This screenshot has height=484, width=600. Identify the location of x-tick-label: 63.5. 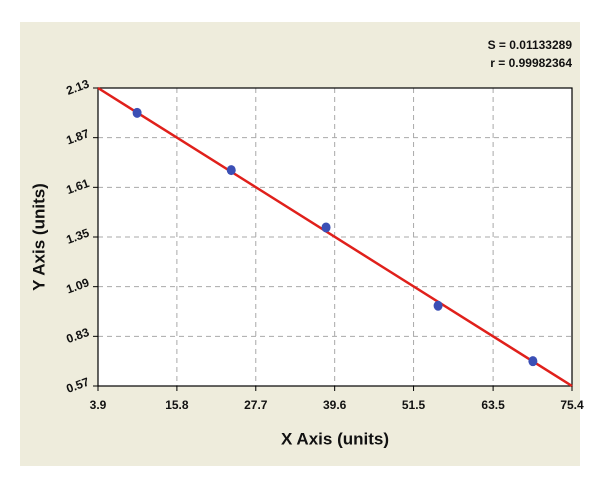
(493, 405).